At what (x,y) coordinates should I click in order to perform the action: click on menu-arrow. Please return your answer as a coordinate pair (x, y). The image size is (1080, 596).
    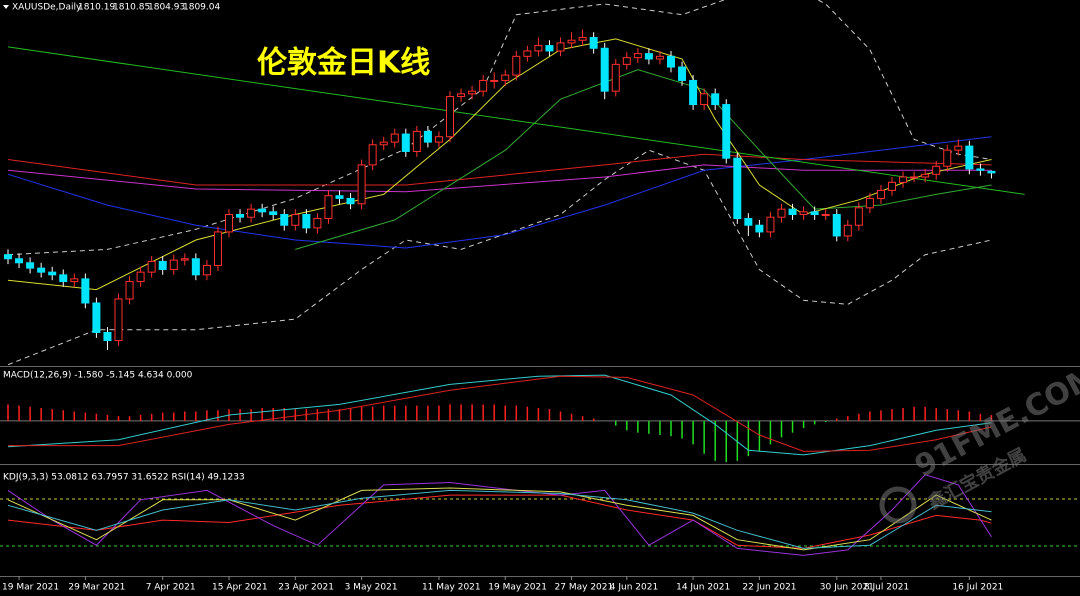
    Looking at the image, I should click on (6, 7).